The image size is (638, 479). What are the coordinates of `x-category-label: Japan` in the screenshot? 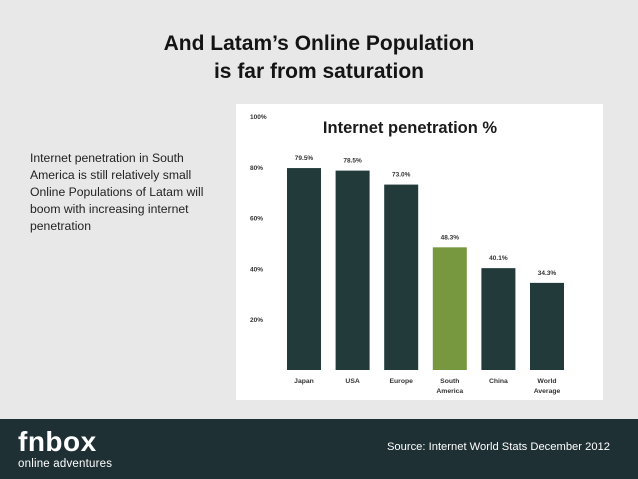 It's located at (304, 381).